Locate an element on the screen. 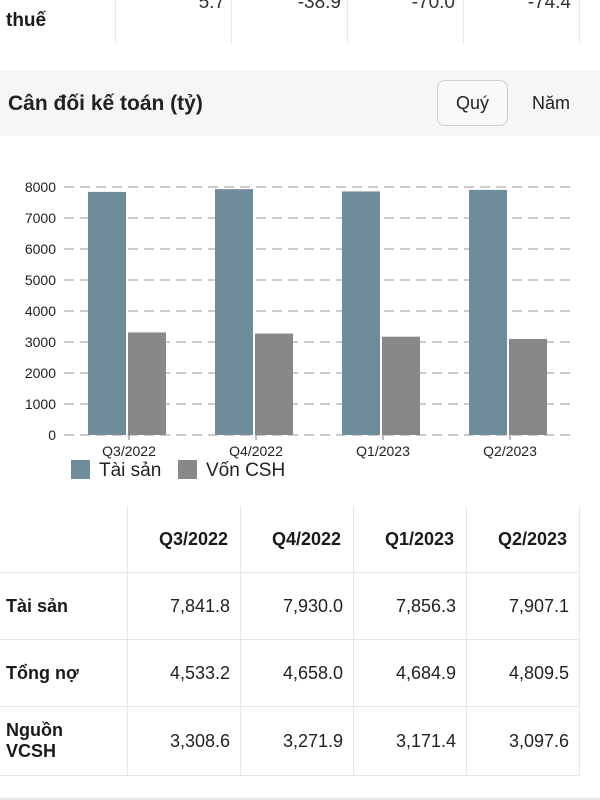 The width and height of the screenshot is (600, 800). y-axis-ticks: 0 1000 2000 3000 4000 5000 6000 7000 8000 is located at coordinates (40, 311).